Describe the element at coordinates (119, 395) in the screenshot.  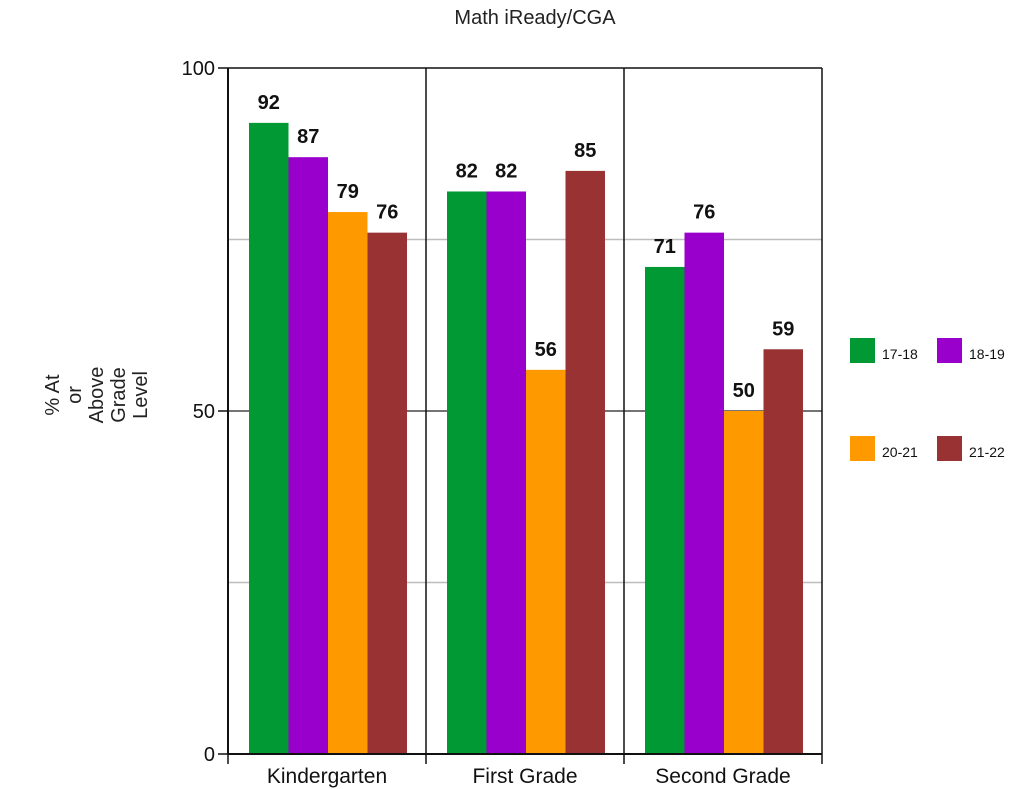
I see `y-axis-label-line: Grade` at that location.